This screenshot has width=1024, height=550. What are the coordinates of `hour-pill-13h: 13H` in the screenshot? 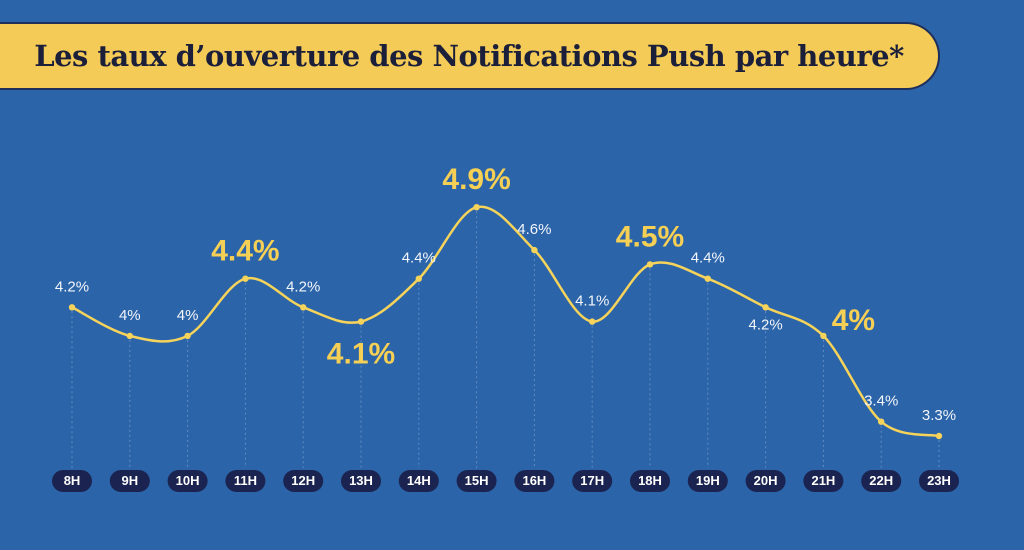 It's located at (361, 481).